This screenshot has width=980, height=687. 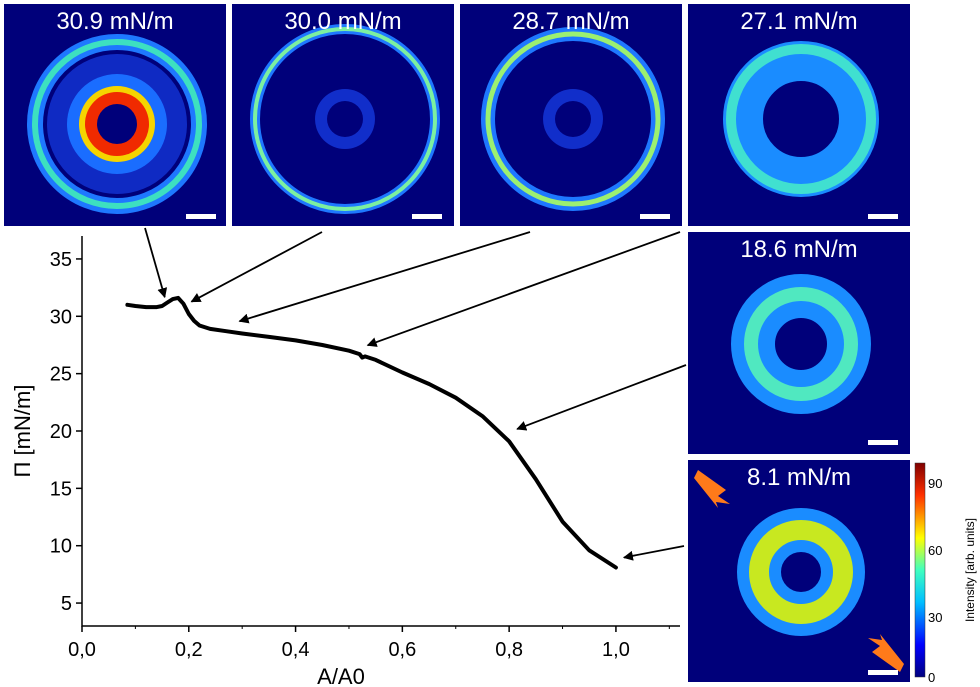 I want to click on x-tick-label: 0,2, so click(x=189, y=650).